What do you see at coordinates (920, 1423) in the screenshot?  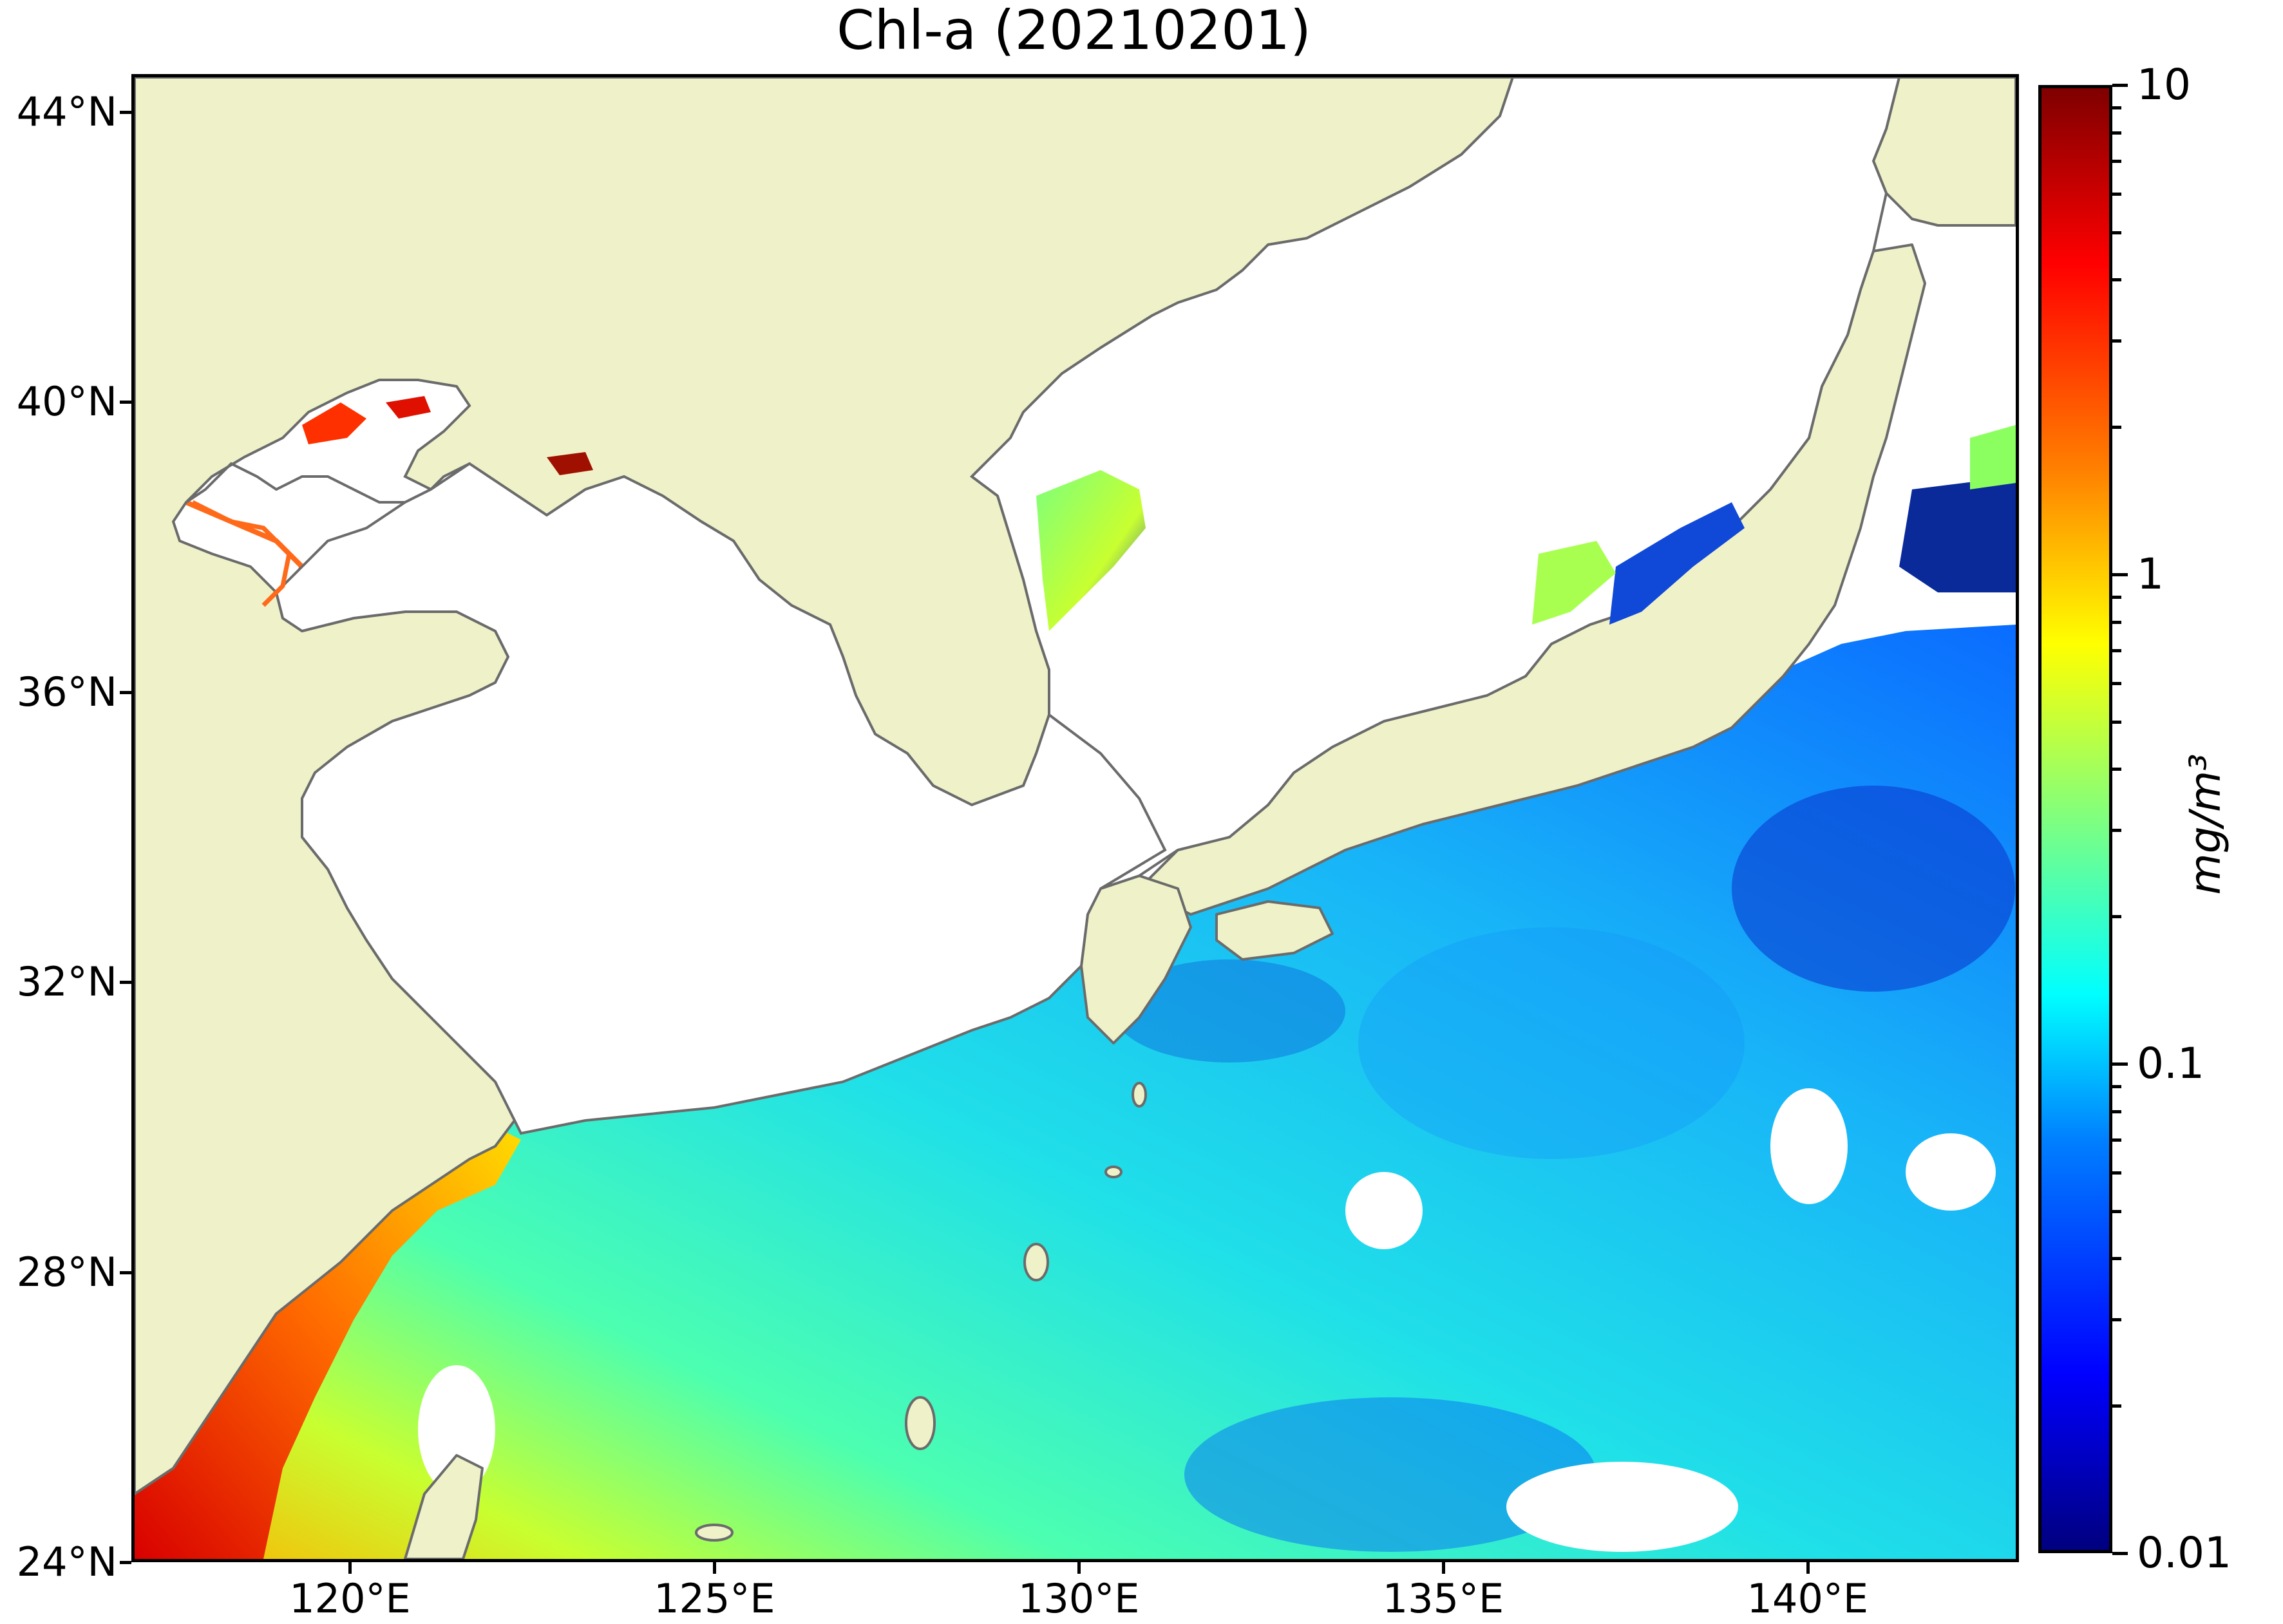 I see `okinawa` at bounding box center [920, 1423].